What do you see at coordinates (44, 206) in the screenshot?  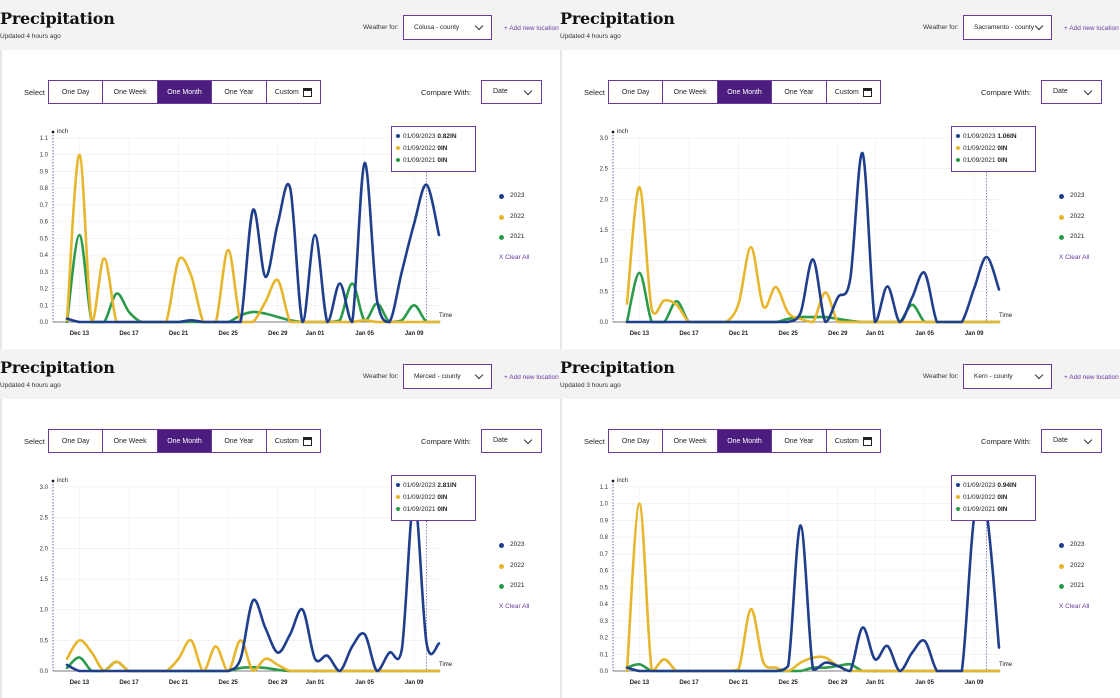 I see `y-tick-label: 0.7` at bounding box center [44, 206].